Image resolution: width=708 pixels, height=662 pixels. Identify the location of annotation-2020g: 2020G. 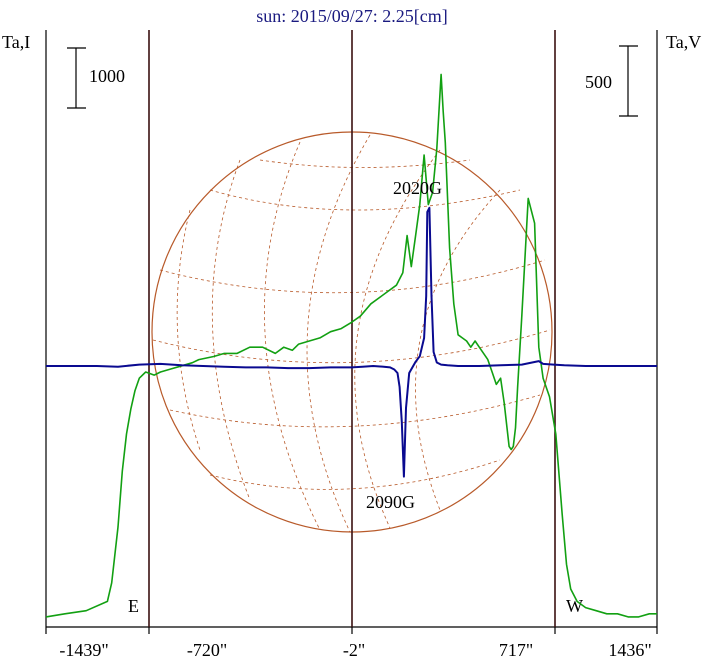
(417, 188).